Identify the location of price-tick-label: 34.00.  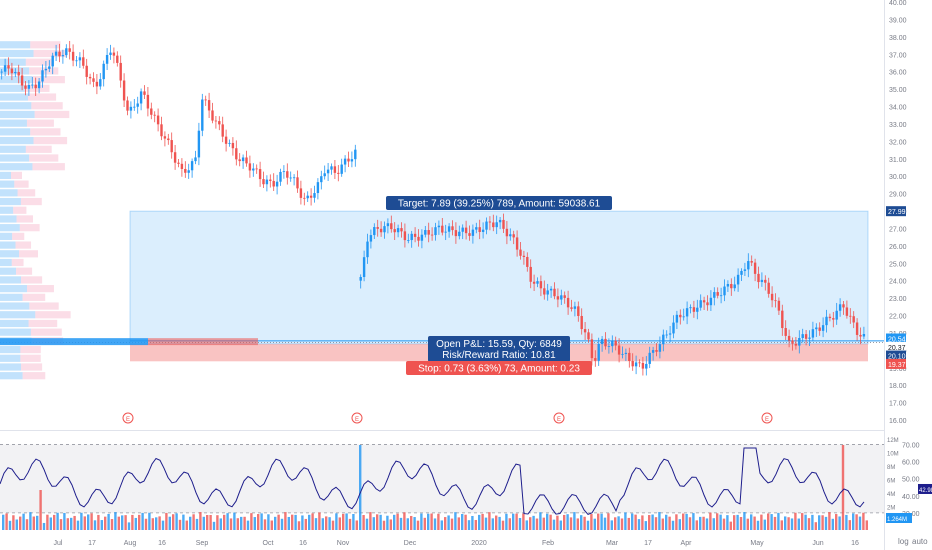
(898, 108).